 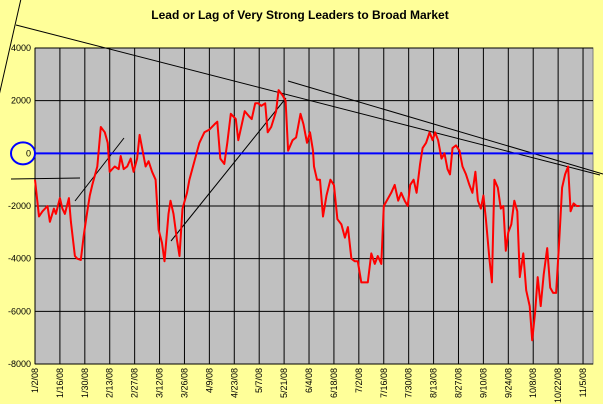 I want to click on x-tick-label: 7/16/08, so click(x=384, y=383).